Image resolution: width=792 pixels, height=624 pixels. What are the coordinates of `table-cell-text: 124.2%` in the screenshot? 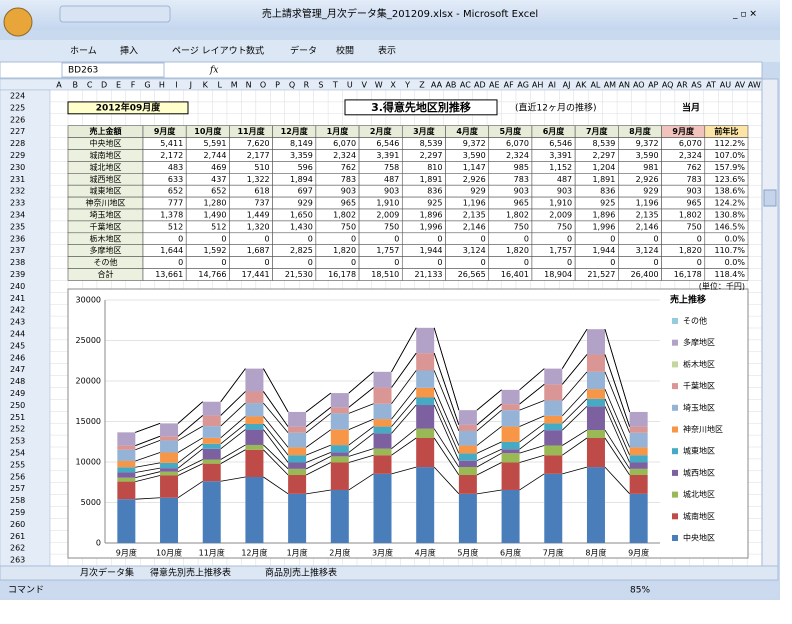 It's located at (729, 203).